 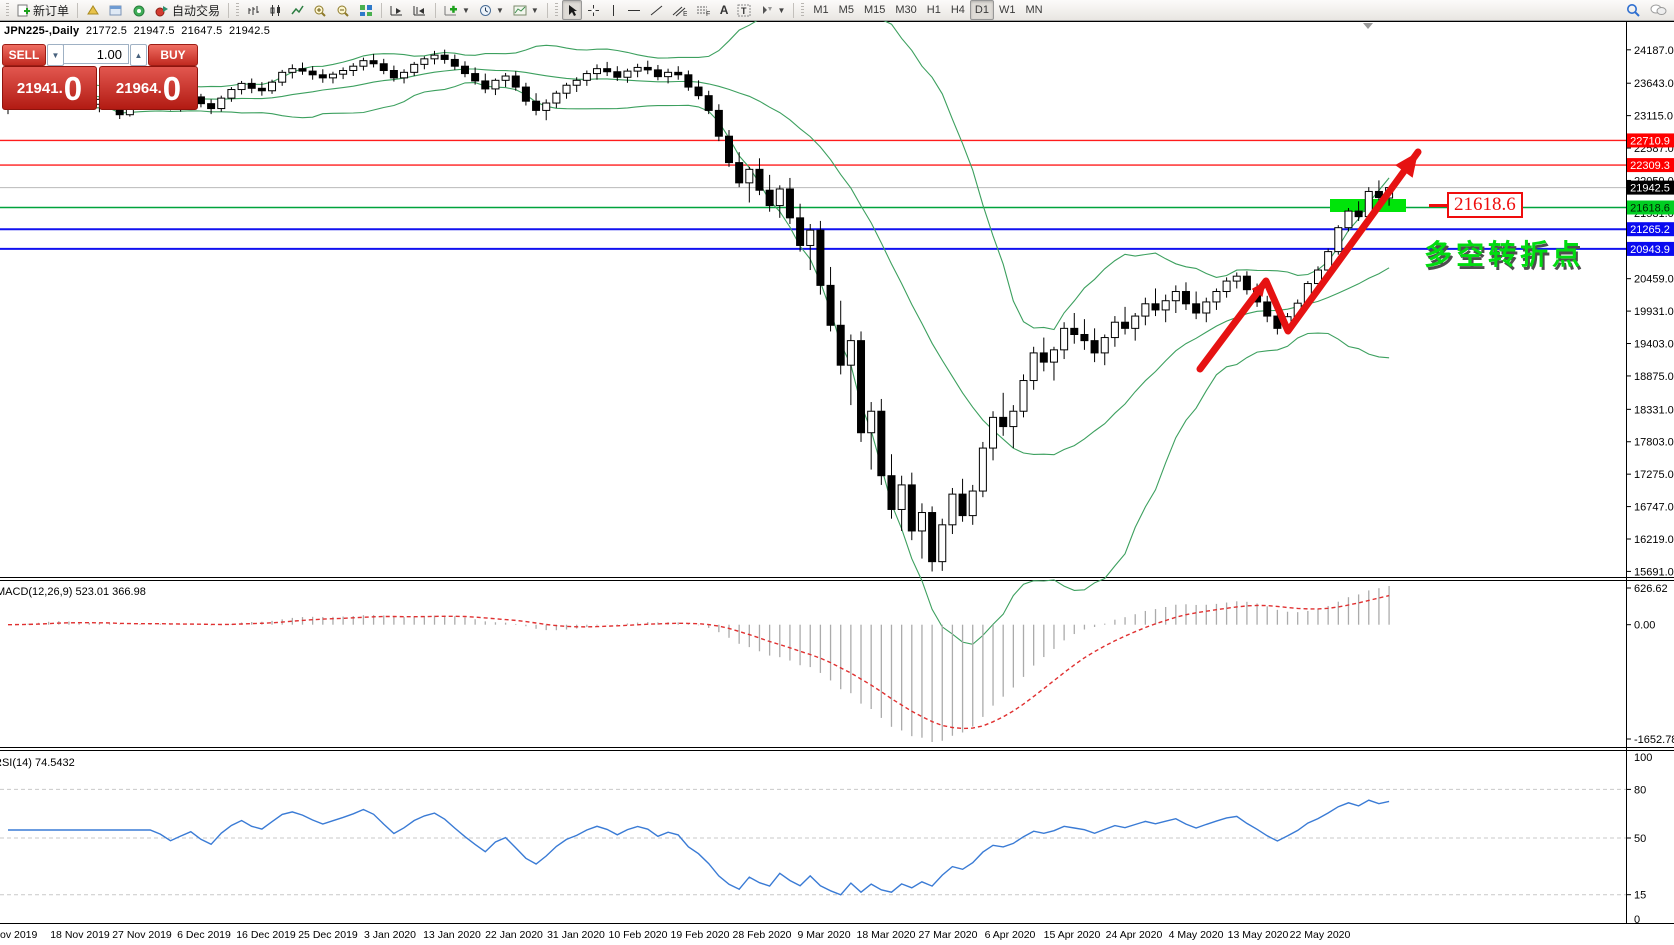 What do you see at coordinates (656, 10) in the screenshot?
I see `trendline-tool-button` at bounding box center [656, 10].